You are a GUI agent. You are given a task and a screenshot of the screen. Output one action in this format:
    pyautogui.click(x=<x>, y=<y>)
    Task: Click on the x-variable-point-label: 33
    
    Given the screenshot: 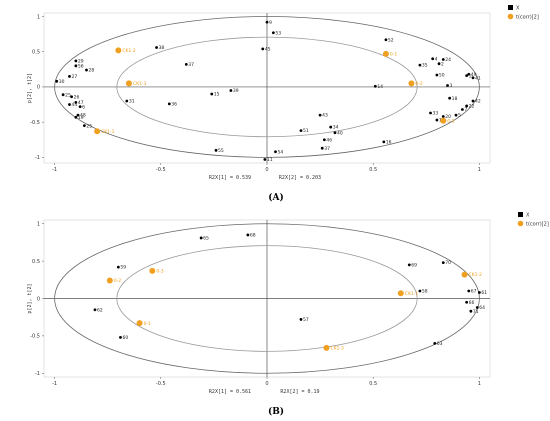 What is the action you would take?
    pyautogui.click(x=436, y=114)
    